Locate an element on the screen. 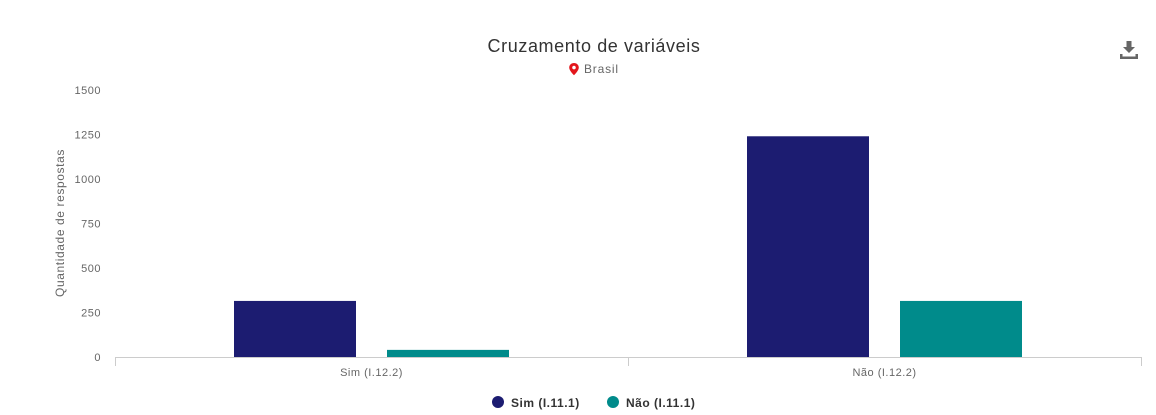 The width and height of the screenshot is (1156, 415). download-button is located at coordinates (1129, 50).